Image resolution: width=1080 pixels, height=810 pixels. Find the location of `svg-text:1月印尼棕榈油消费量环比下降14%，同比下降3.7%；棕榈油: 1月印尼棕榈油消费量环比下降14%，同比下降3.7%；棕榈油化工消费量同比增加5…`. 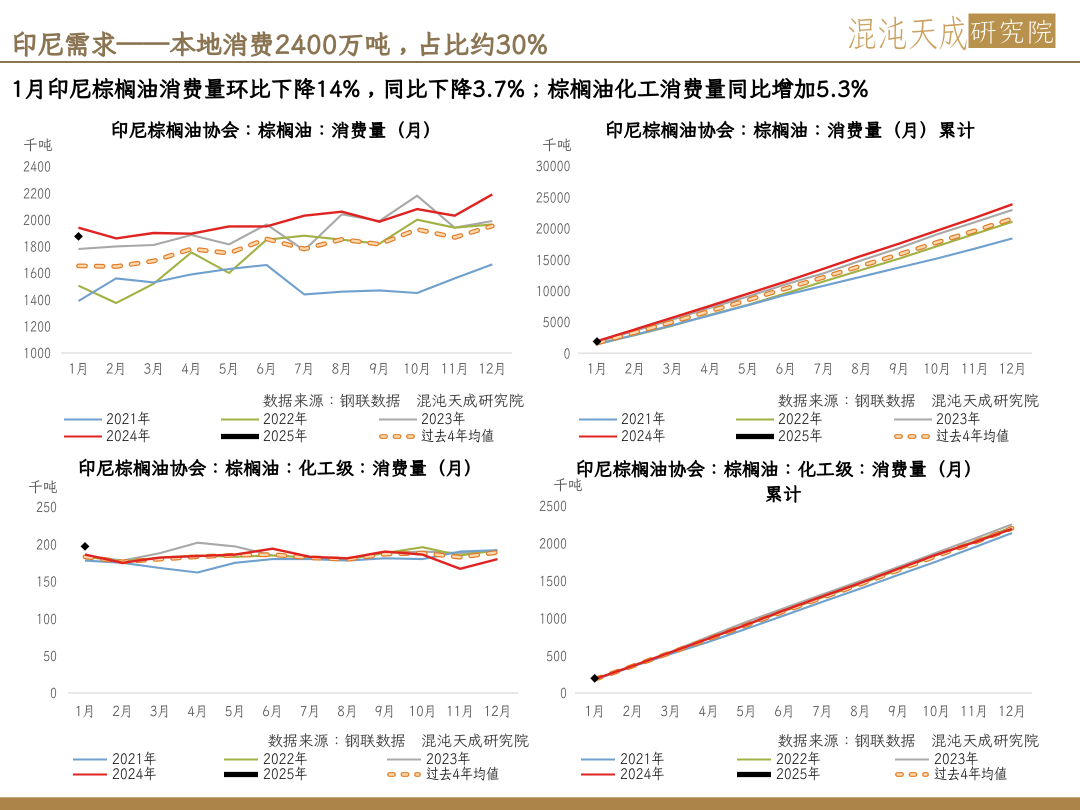

svg-text:1月印尼棕榈油消费量环比下降14%，同比下降3.7%；棕榈油: 1月印尼棕榈油消费量环比下降14%，同比下降3.7%；棕榈油化工消费量同比增加5… is located at coordinates (440, 89).